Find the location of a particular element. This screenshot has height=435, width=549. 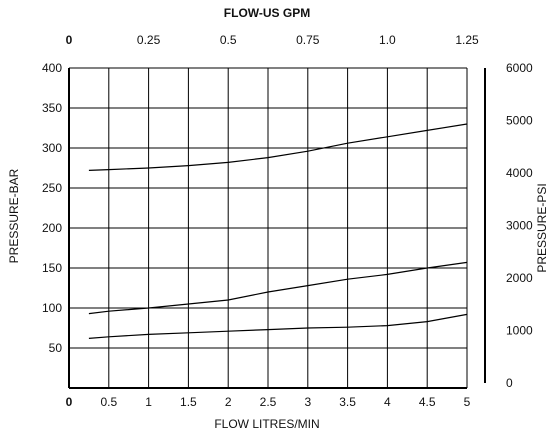

right-tick-label: 2000 is located at coordinates (519, 278).